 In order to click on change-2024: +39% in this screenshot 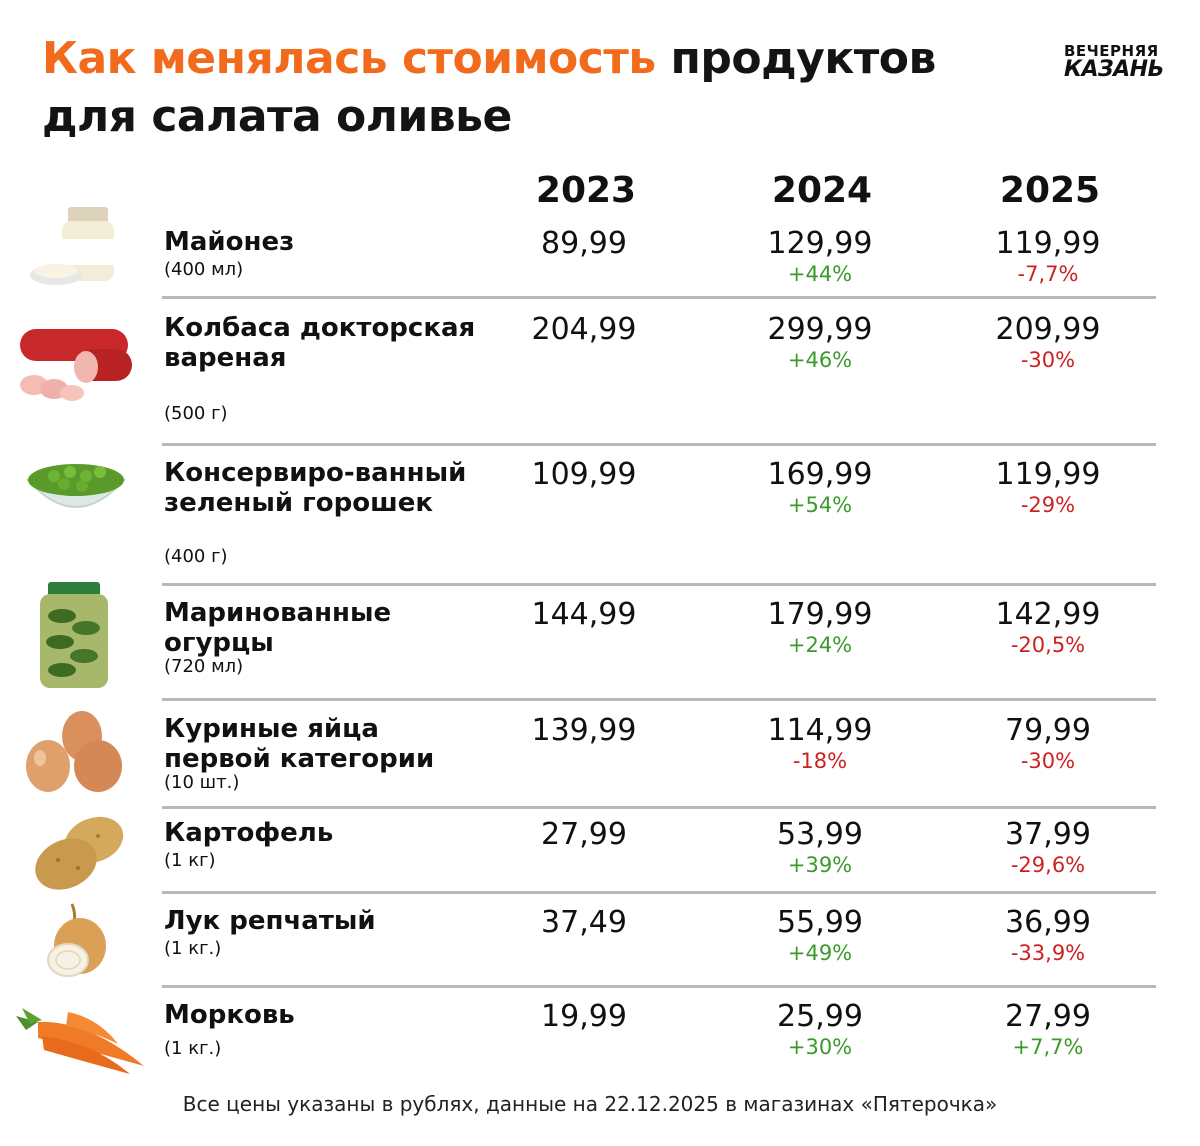, I will do `click(820, 865)`.